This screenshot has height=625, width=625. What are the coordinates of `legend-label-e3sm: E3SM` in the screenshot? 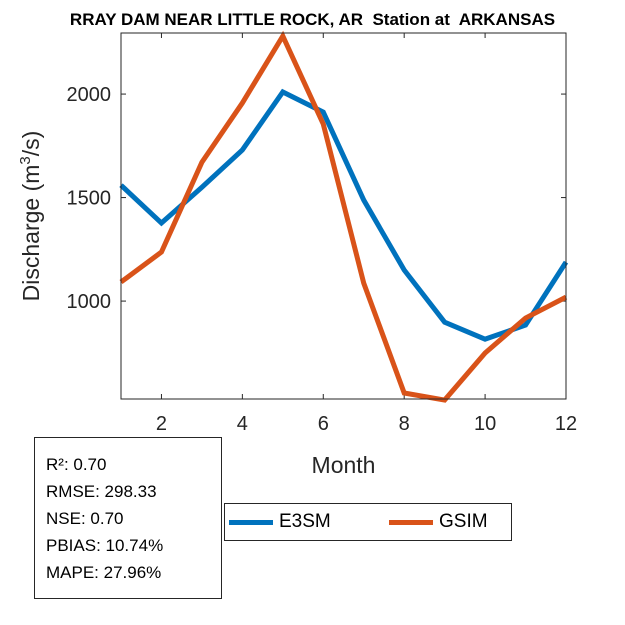 It's located at (305, 521).